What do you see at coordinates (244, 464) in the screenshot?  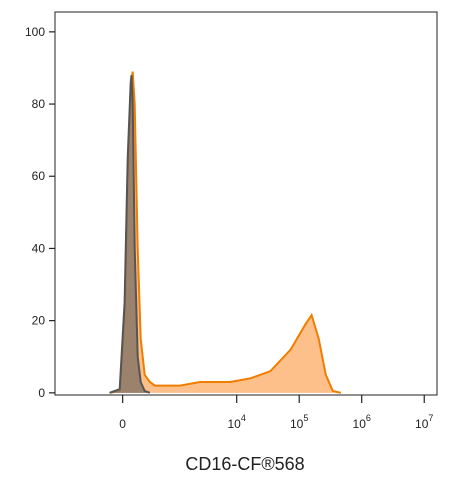 I see `x-axis-label: CD16-CF®568` at bounding box center [244, 464].